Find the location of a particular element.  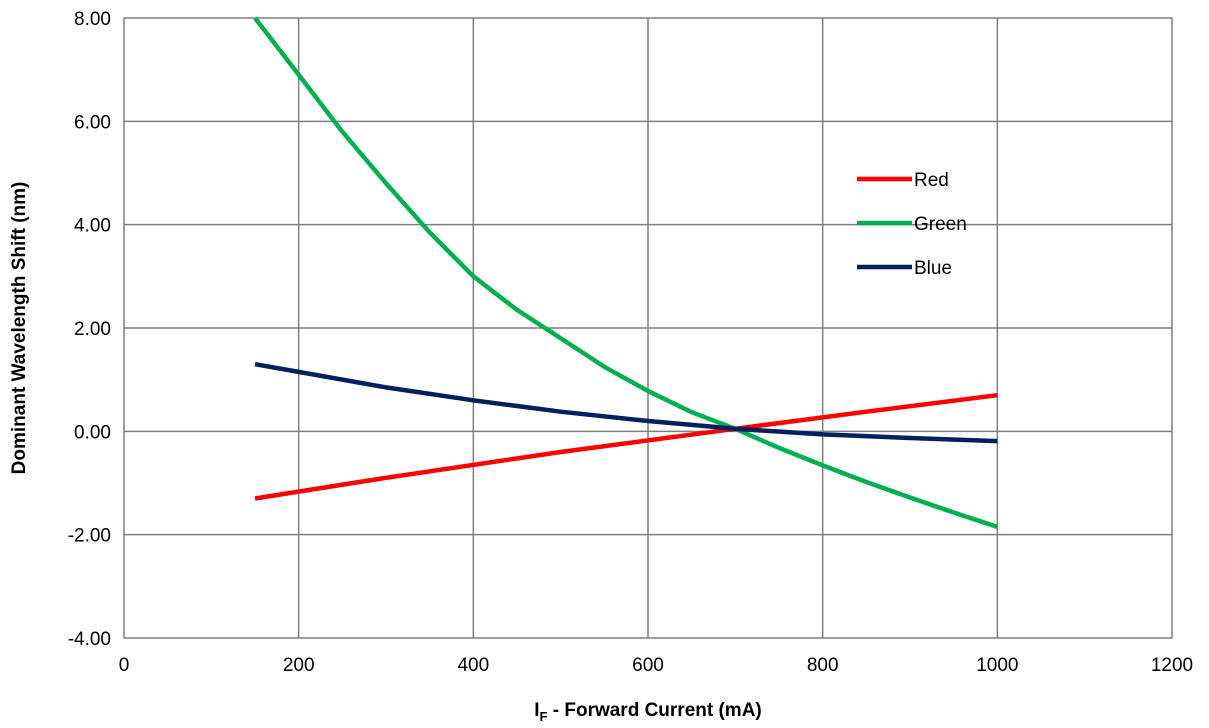

y-tick-label: 8.00 is located at coordinates (92, 19).